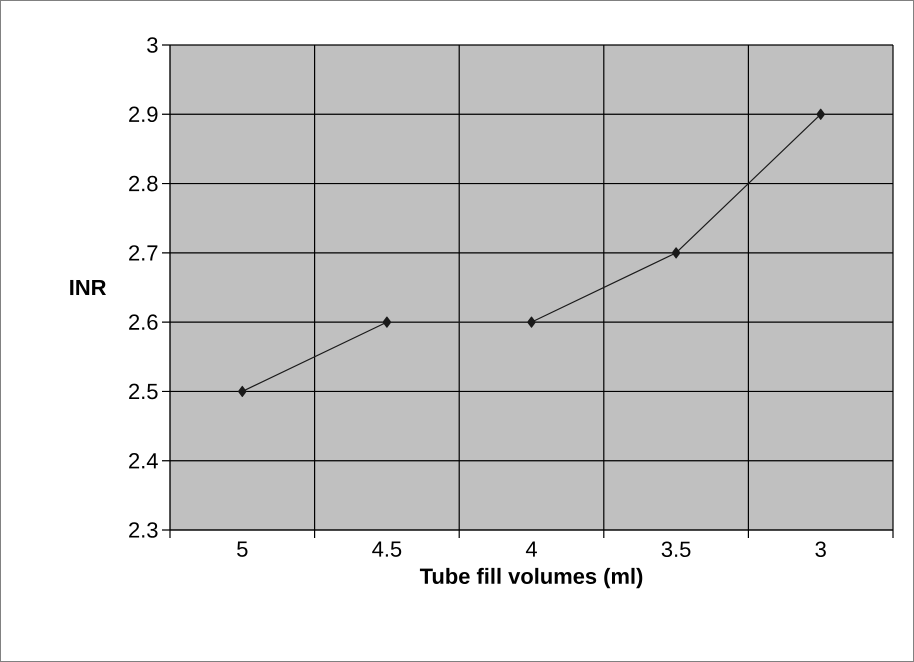  What do you see at coordinates (88, 288) in the screenshot?
I see `y-axis-title: INR` at bounding box center [88, 288].